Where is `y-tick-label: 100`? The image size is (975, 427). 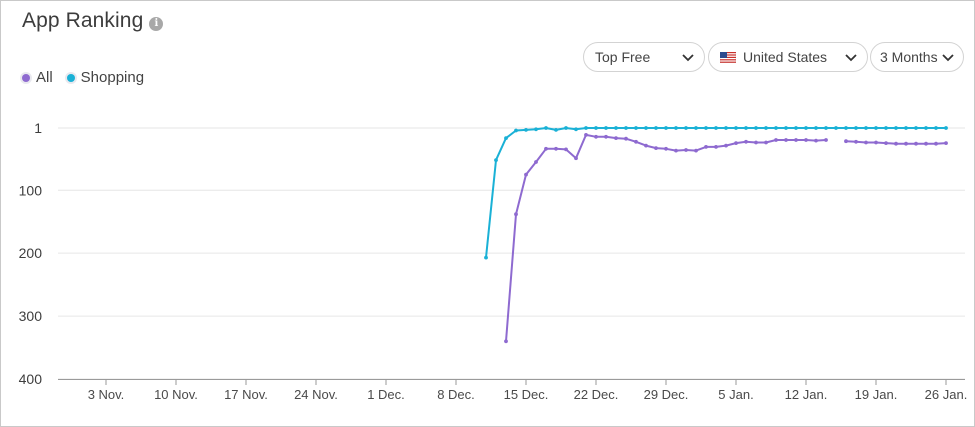 y-tick-label: 100 is located at coordinates (31, 190).